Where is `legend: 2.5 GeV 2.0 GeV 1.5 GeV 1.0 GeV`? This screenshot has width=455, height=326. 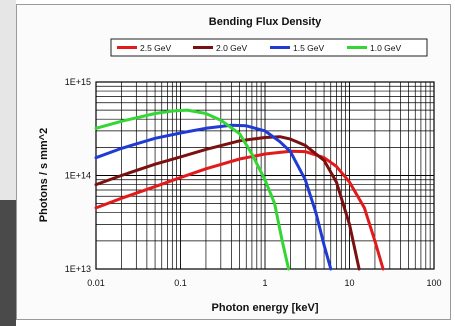
legend: 2.5 GeV 2.0 GeV 1.5 GeV 1.0 GeV is located at coordinates (269, 47).